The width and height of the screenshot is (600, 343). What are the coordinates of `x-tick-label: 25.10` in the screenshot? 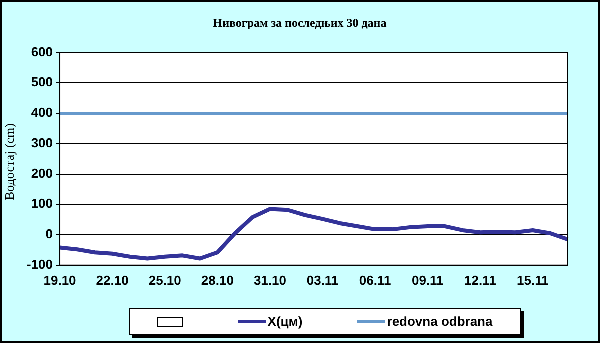 It's located at (165, 280).